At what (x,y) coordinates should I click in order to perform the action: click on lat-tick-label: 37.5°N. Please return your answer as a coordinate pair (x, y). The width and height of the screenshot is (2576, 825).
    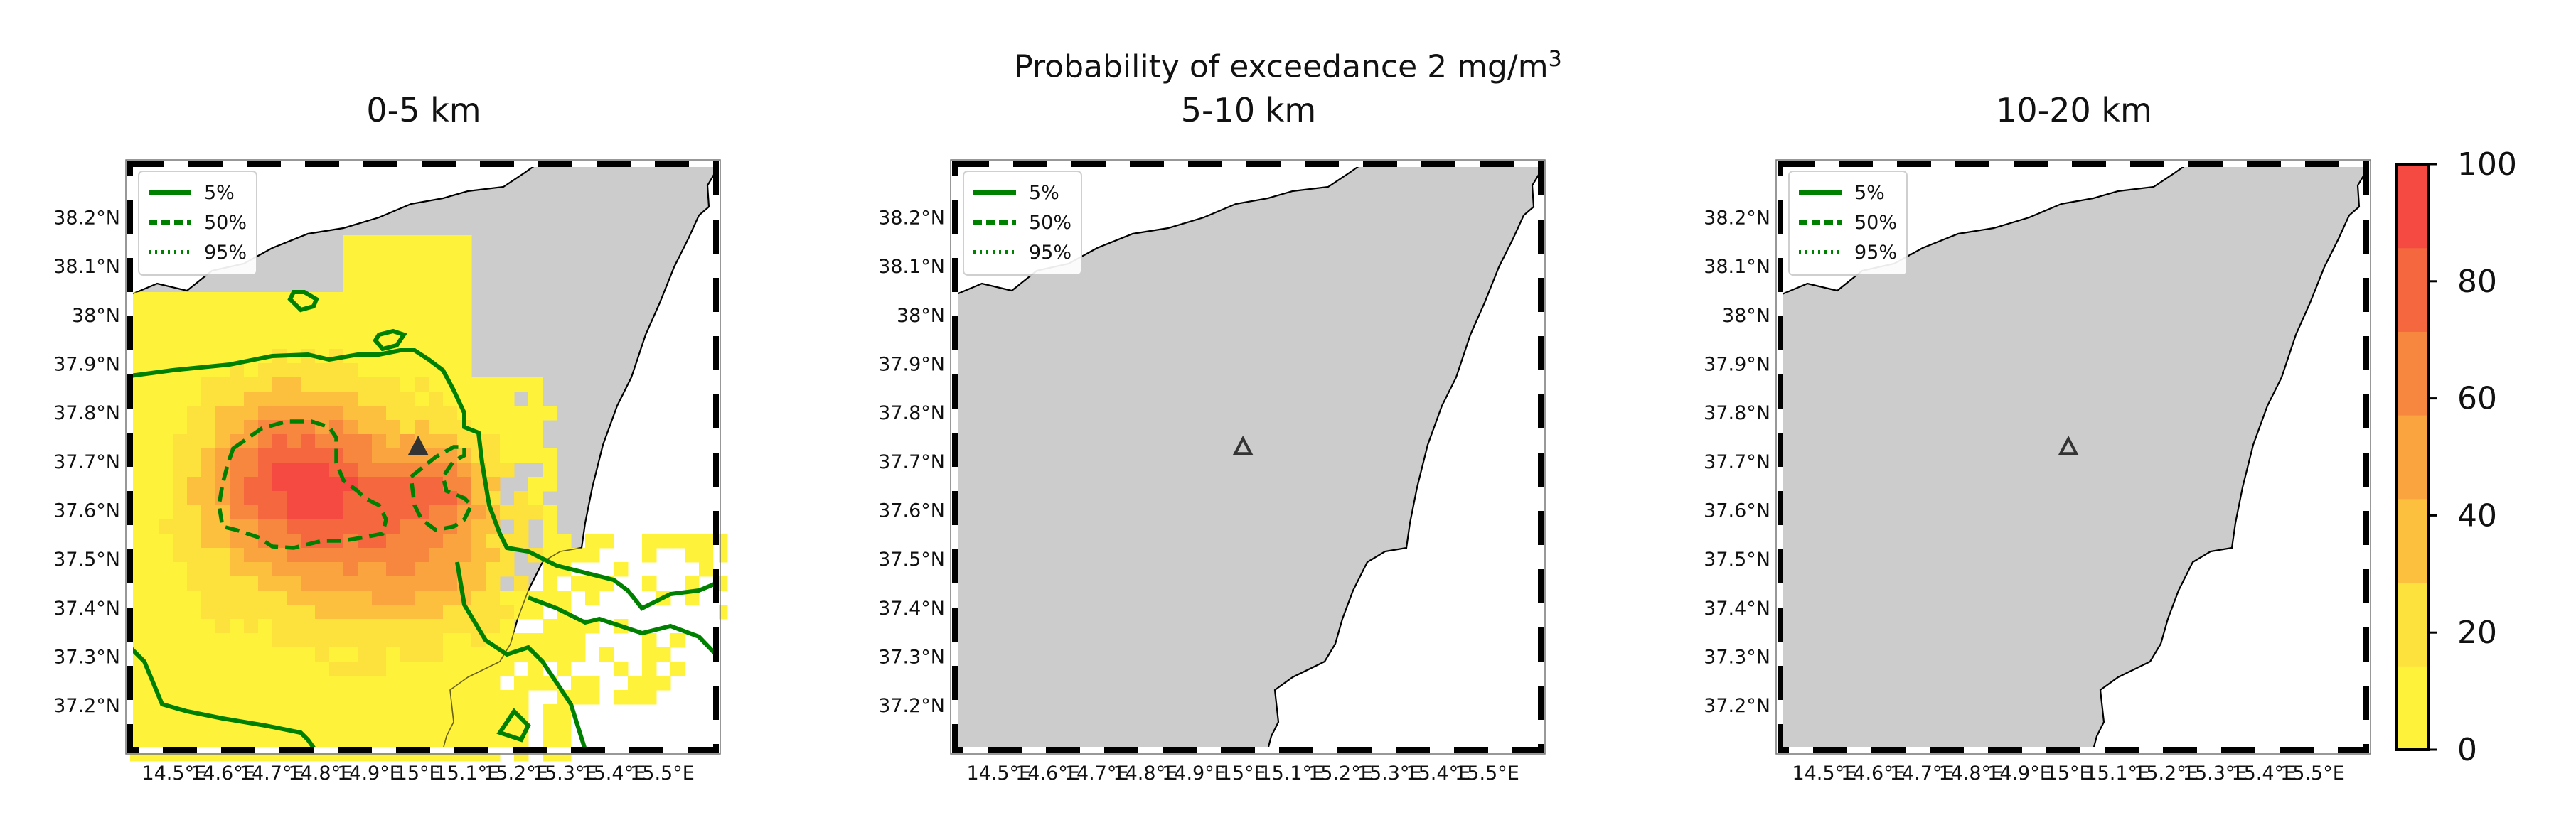
    Looking at the image, I should click on (1737, 560).